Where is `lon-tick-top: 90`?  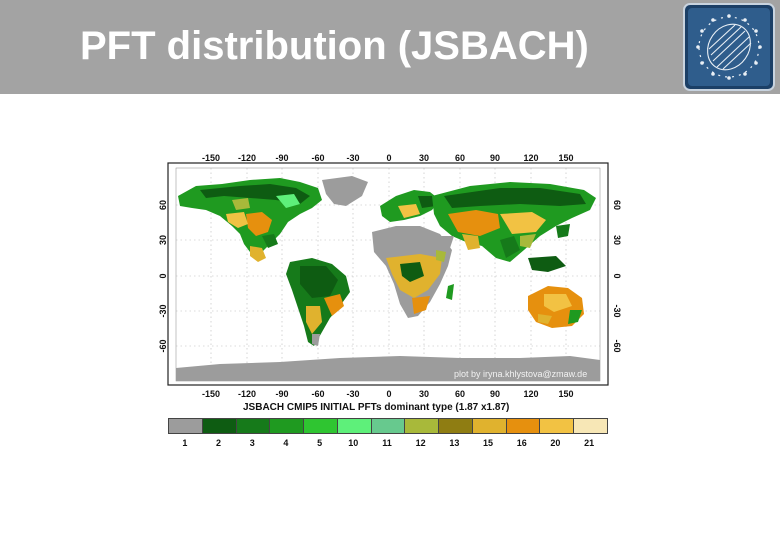
lon-tick-top: 90 is located at coordinates (495, 158).